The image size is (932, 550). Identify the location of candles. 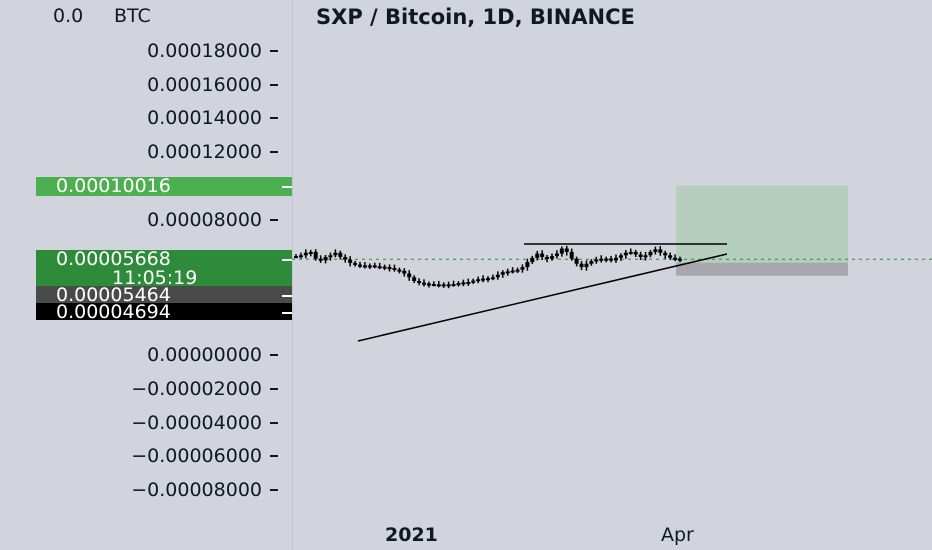
(488, 267).